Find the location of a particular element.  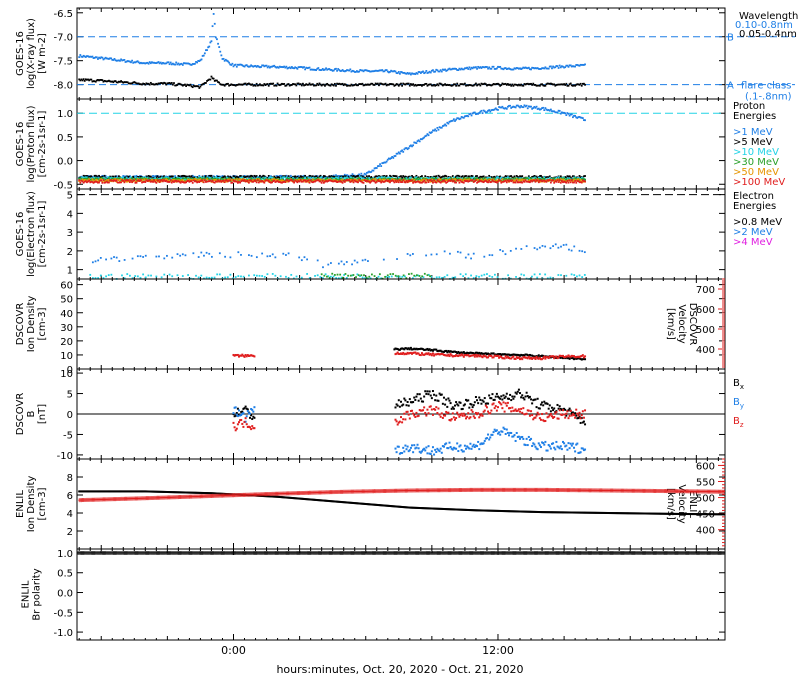

right-y-tick-label: 400 is located at coordinates (705, 350).